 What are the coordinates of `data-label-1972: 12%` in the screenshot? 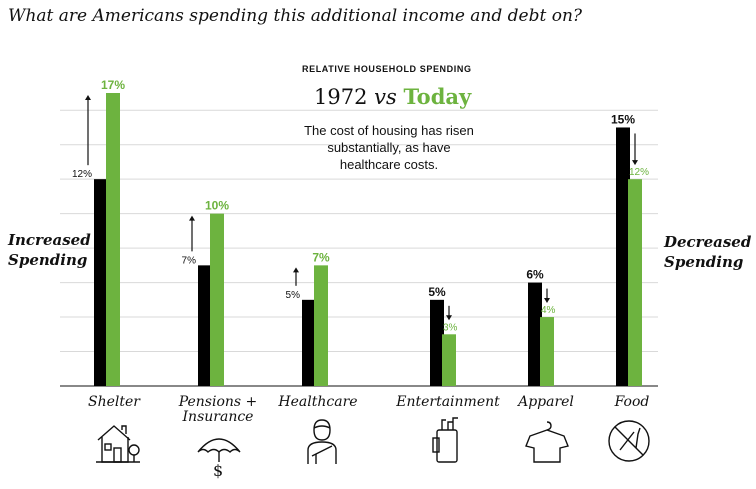 It's located at (82, 174).